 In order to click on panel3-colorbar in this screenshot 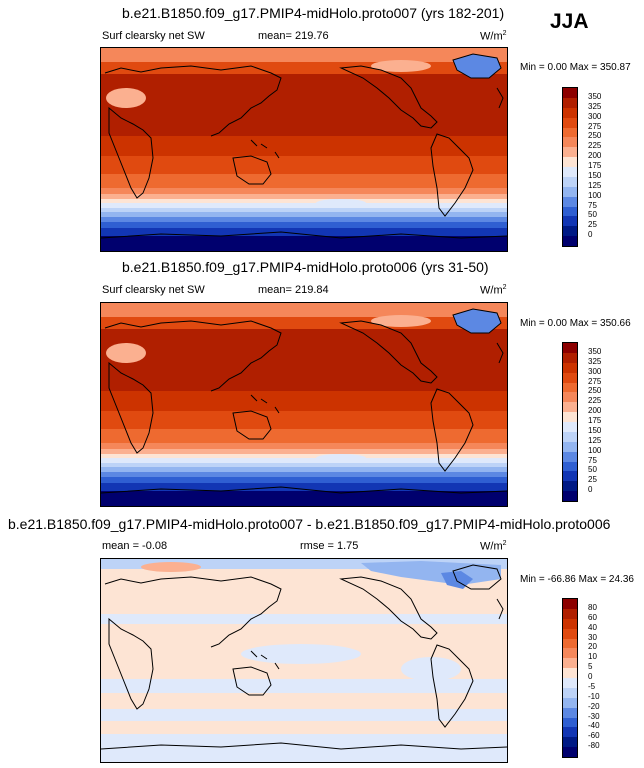, I will do `click(570, 678)`.